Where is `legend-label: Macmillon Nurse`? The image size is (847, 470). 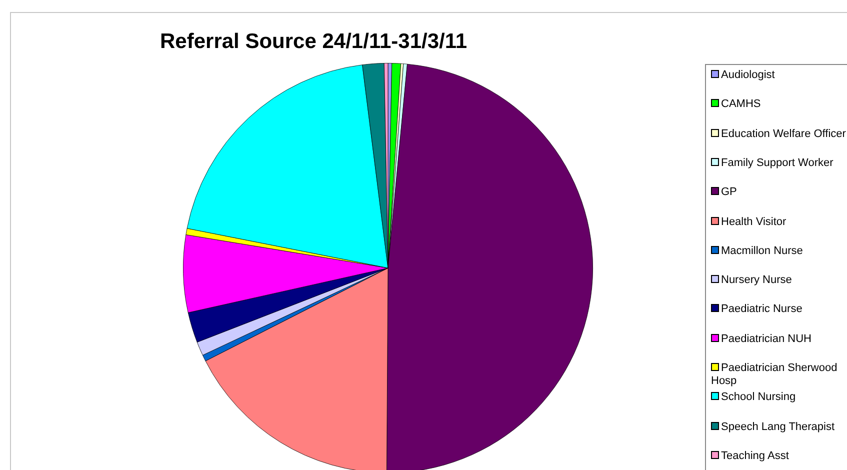 legend-label: Macmillon Nurse is located at coordinates (762, 251).